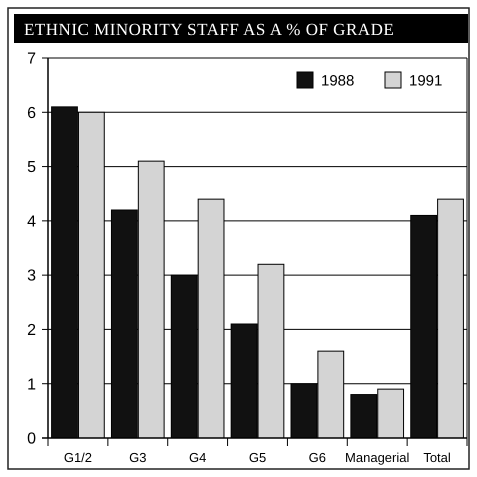  I want to click on x-tick-label: G1/2, so click(78, 457).